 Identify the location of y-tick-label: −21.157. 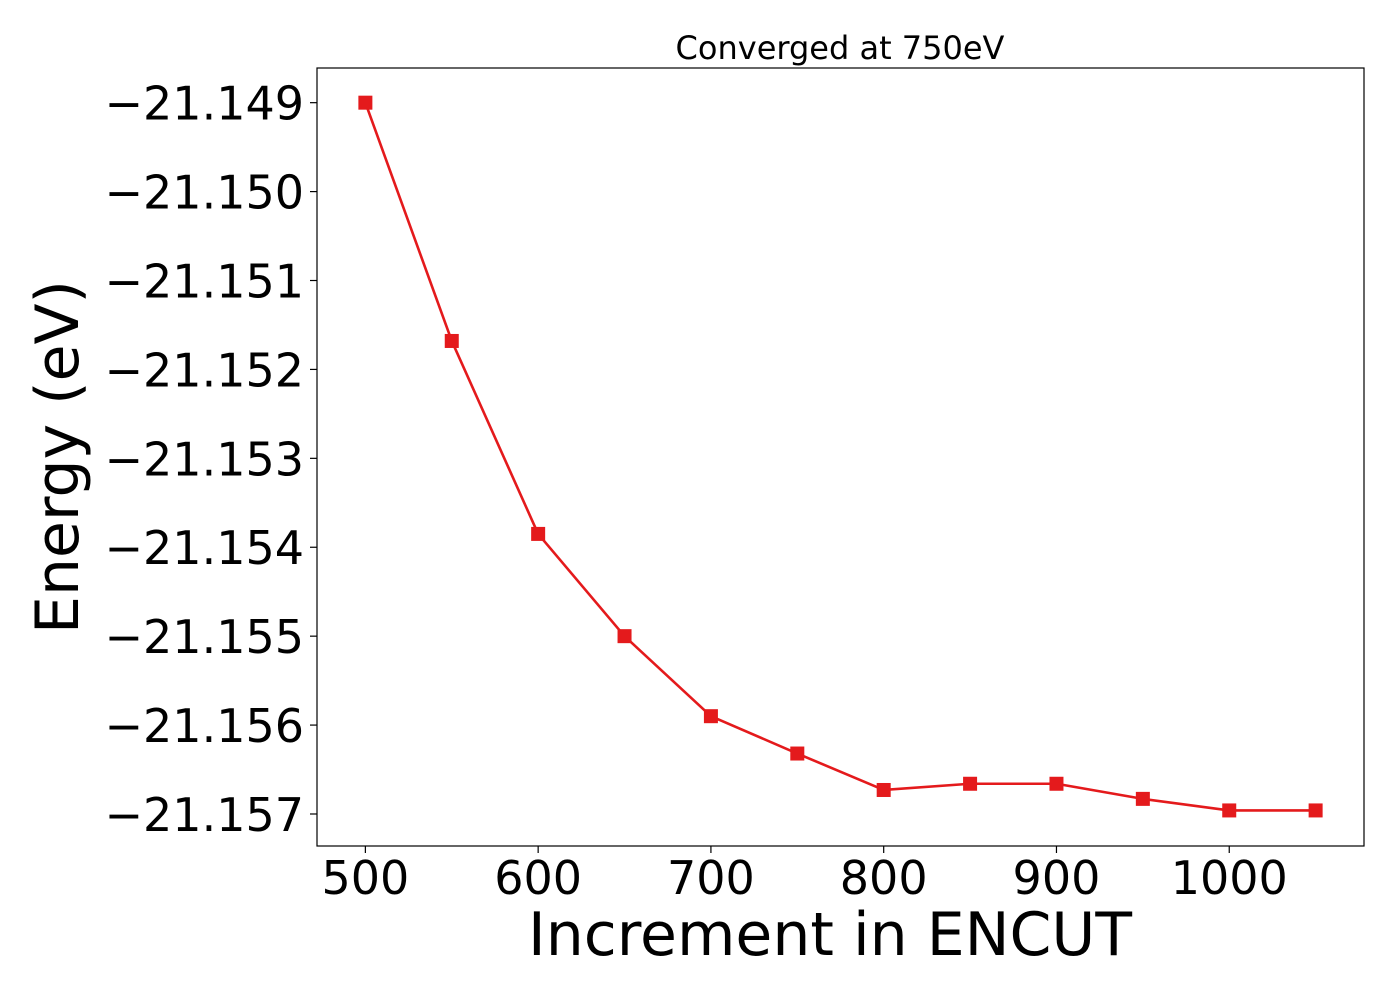
(205, 815).